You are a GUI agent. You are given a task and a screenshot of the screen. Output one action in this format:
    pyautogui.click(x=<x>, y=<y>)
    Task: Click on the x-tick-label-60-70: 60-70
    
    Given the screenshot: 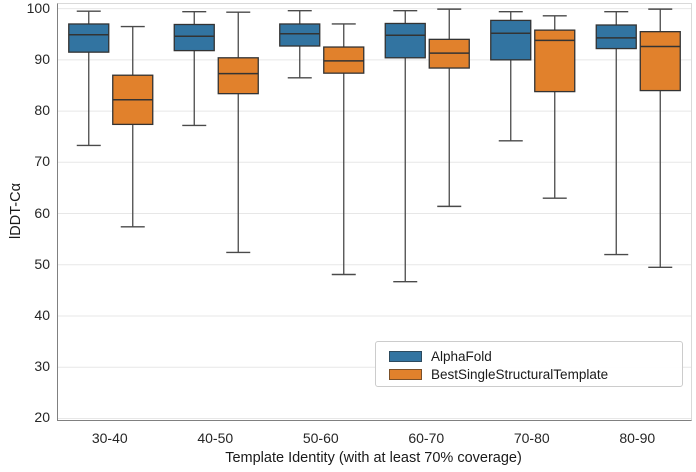 What is the action you would take?
    pyautogui.click(x=426, y=438)
    